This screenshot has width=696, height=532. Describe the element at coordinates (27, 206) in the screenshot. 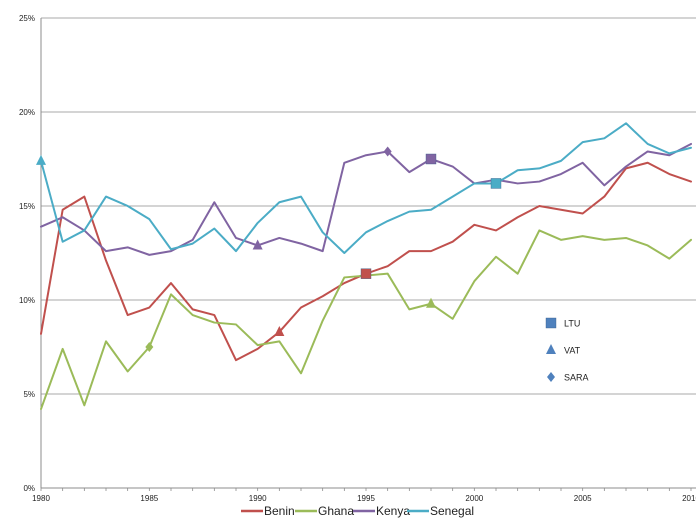

I see `y-tick-label: 15%` at that location.